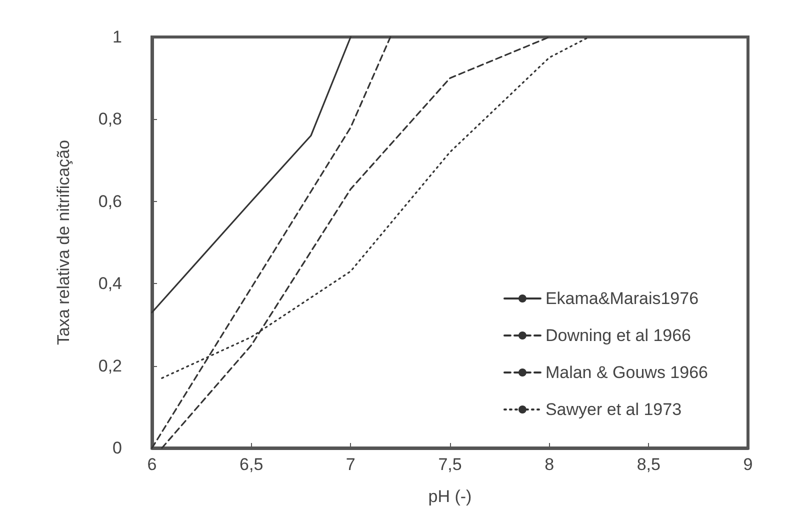 This screenshot has height=528, width=793. Describe the element at coordinates (622, 298) in the screenshot. I see `legend-label: Ekama&Marais1976` at that location.